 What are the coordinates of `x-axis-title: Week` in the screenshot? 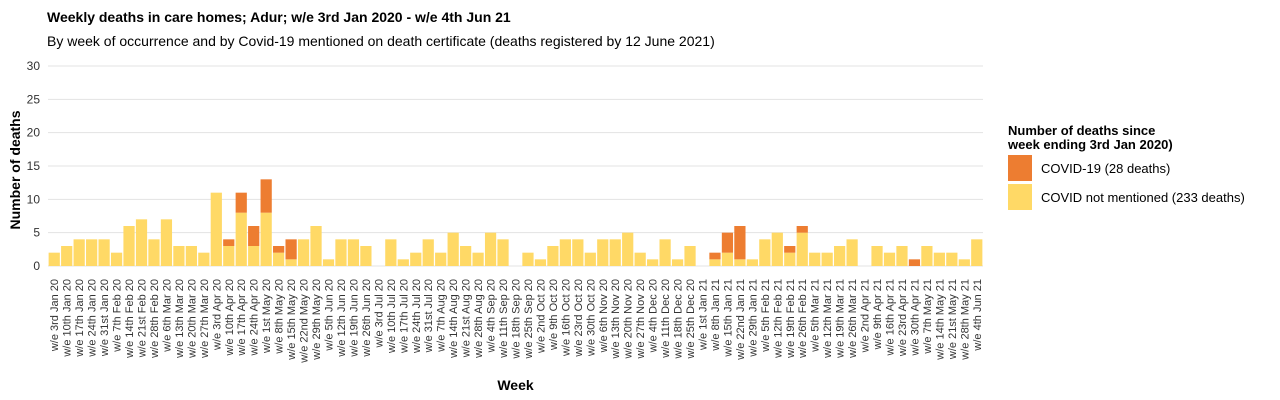 It's located at (515, 385).